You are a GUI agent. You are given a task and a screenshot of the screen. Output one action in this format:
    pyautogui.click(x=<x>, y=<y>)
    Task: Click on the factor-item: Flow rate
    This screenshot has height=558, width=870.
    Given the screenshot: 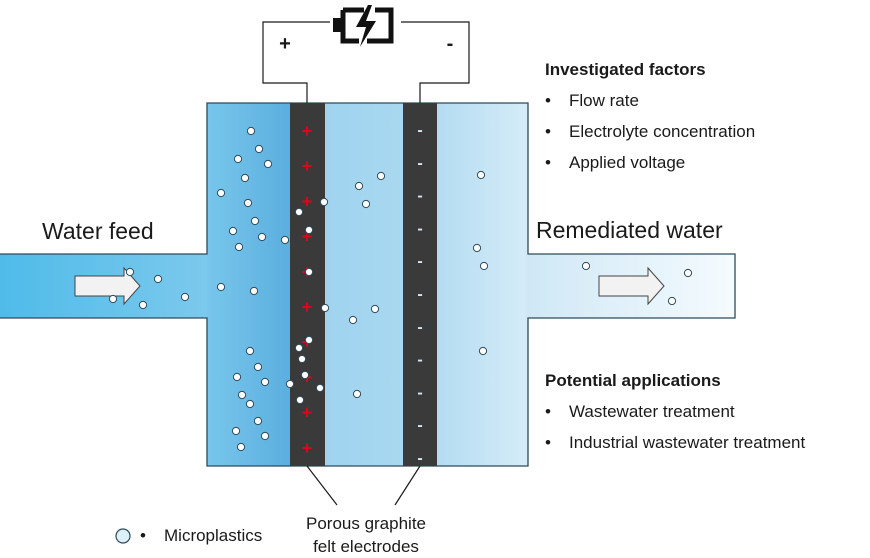 What is the action you would take?
    pyautogui.click(x=592, y=101)
    